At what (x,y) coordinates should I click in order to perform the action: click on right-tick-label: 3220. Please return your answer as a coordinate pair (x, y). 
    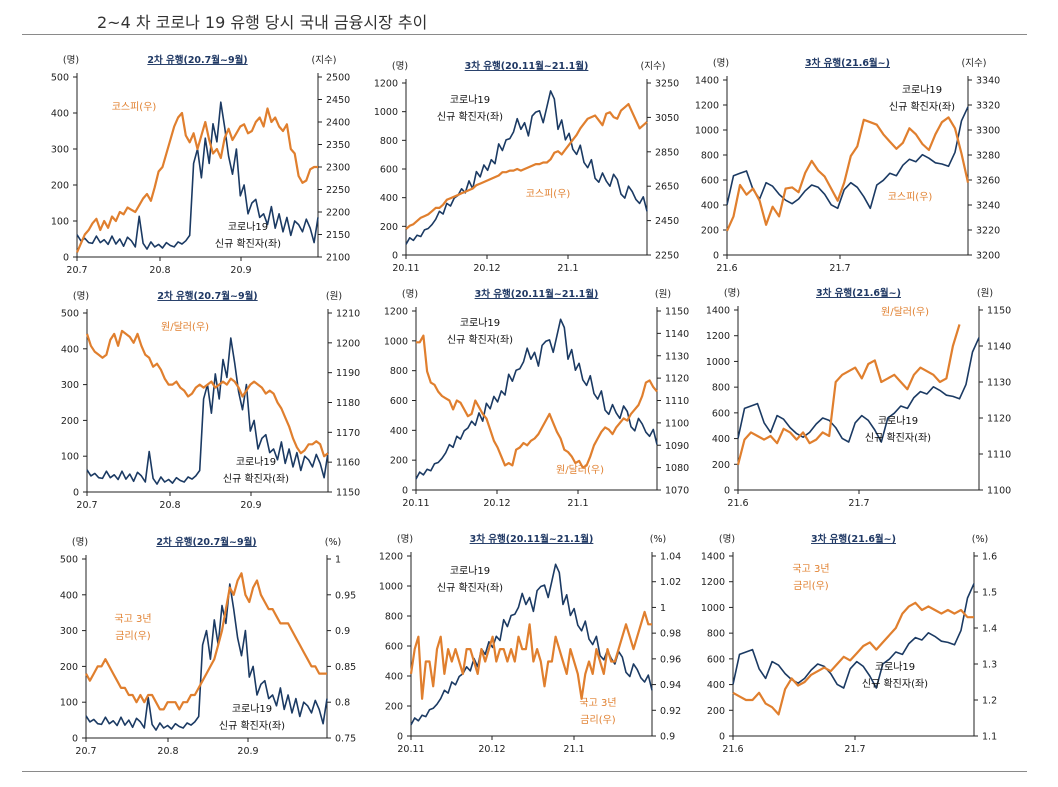
    Looking at the image, I should click on (988, 231).